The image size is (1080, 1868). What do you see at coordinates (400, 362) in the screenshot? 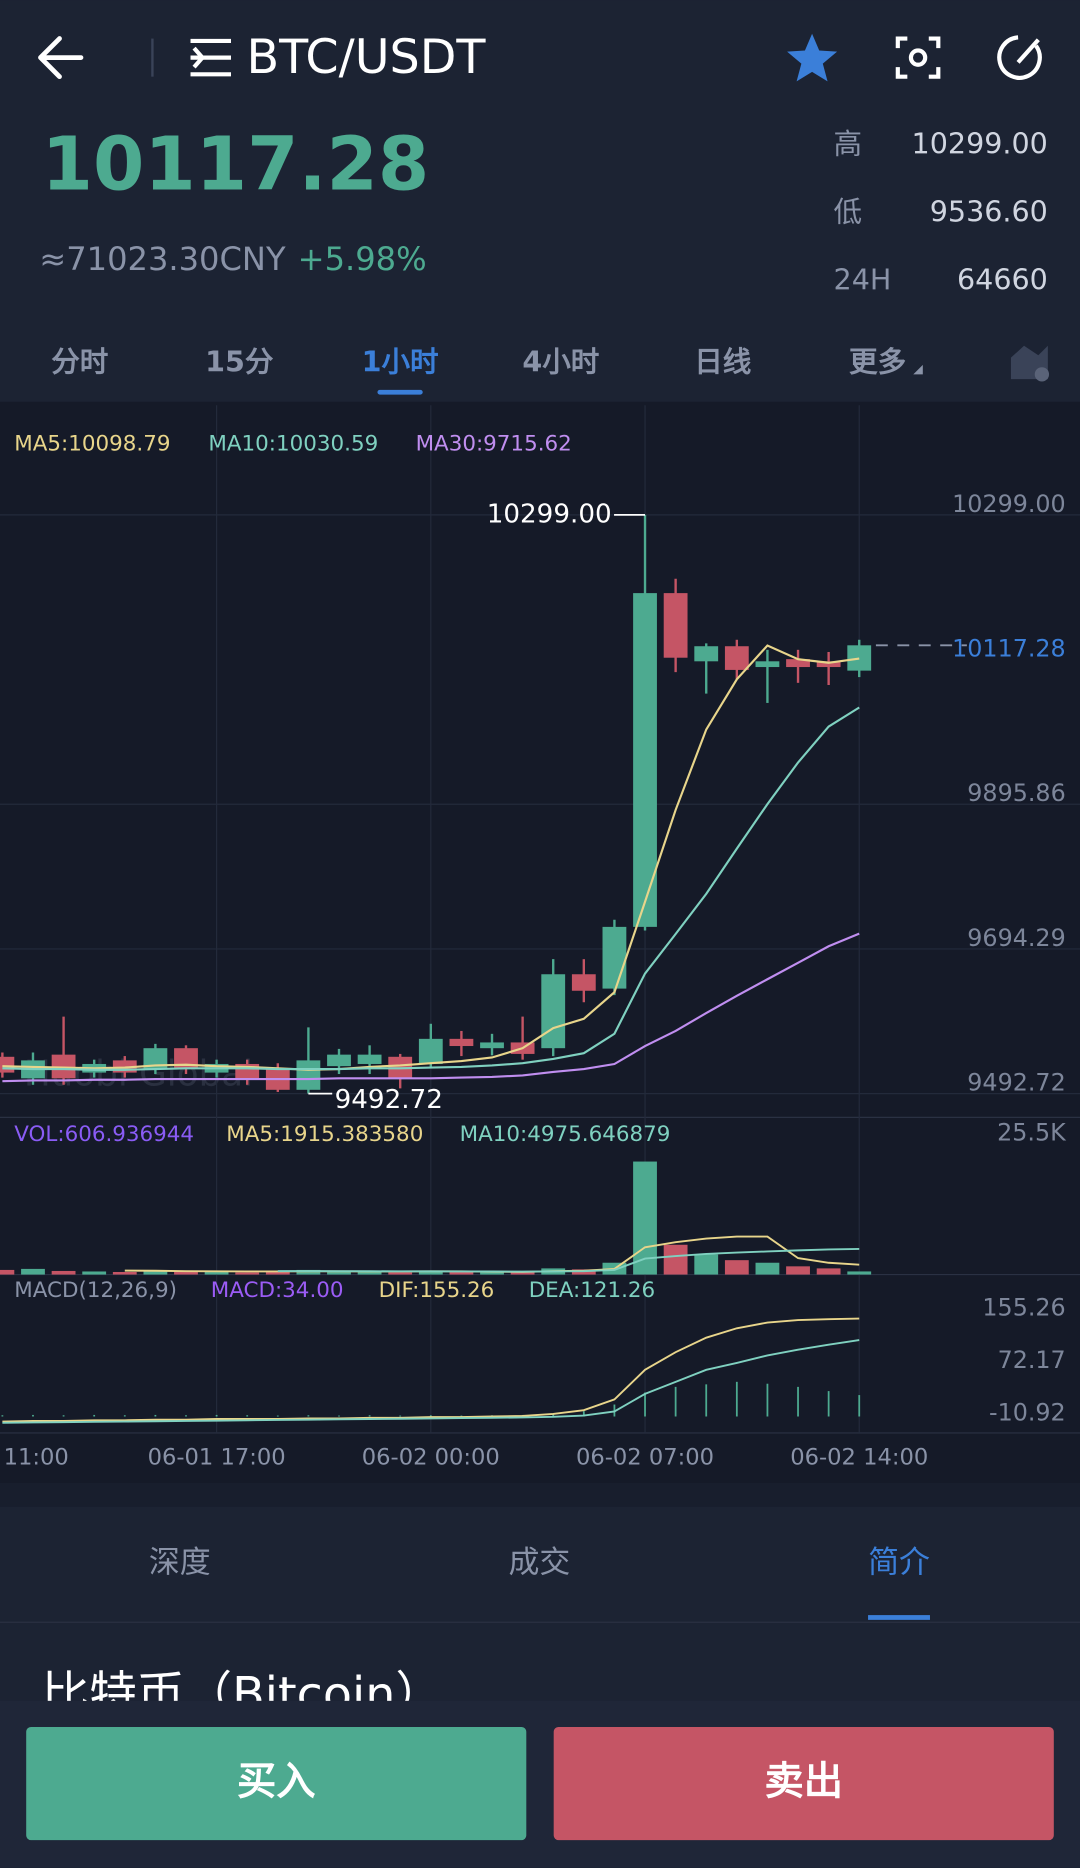
I see `period-tab: 1小时` at bounding box center [400, 362].